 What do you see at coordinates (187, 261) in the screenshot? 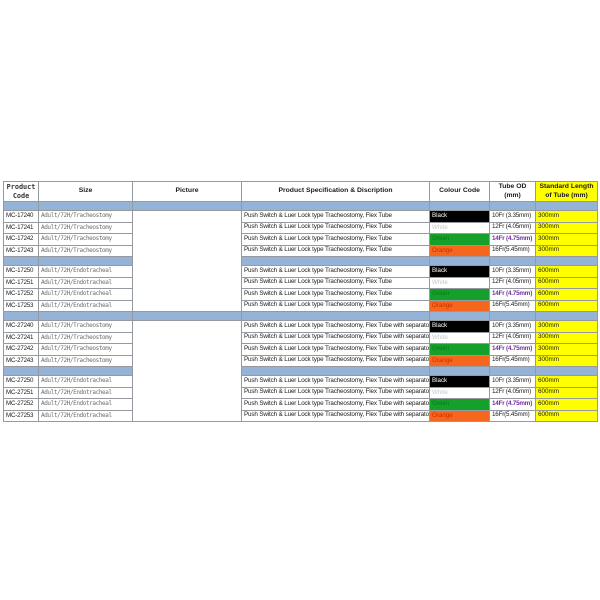
I see `picture-cell: Lshape blue cap` at bounding box center [187, 261].